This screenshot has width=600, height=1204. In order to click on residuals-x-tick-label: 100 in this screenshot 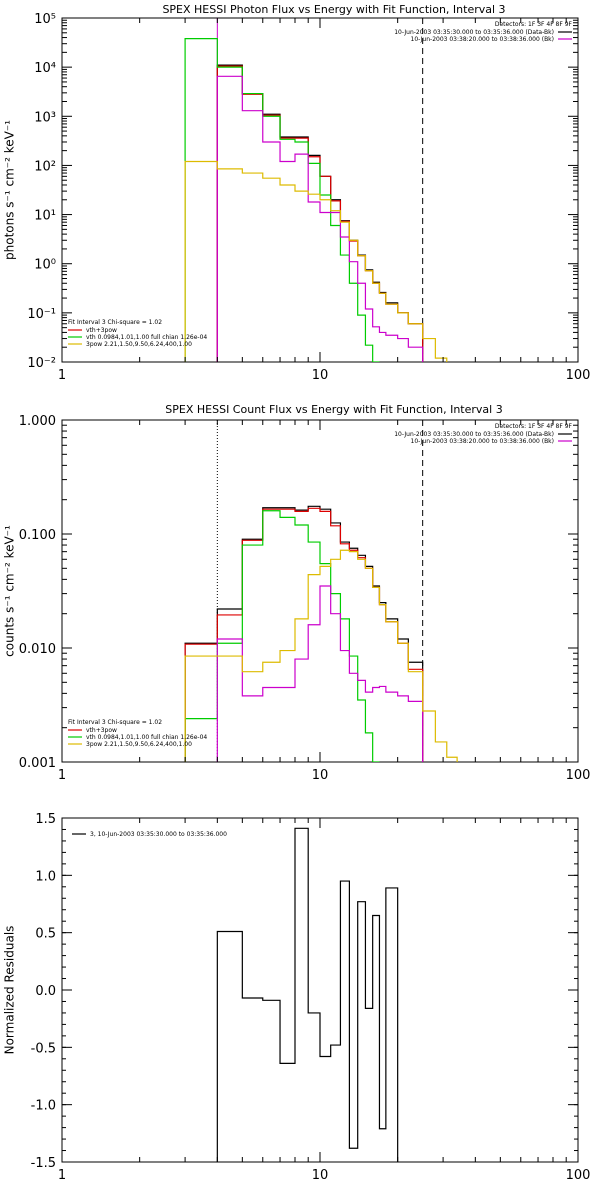, I will do `click(578, 1175)`.